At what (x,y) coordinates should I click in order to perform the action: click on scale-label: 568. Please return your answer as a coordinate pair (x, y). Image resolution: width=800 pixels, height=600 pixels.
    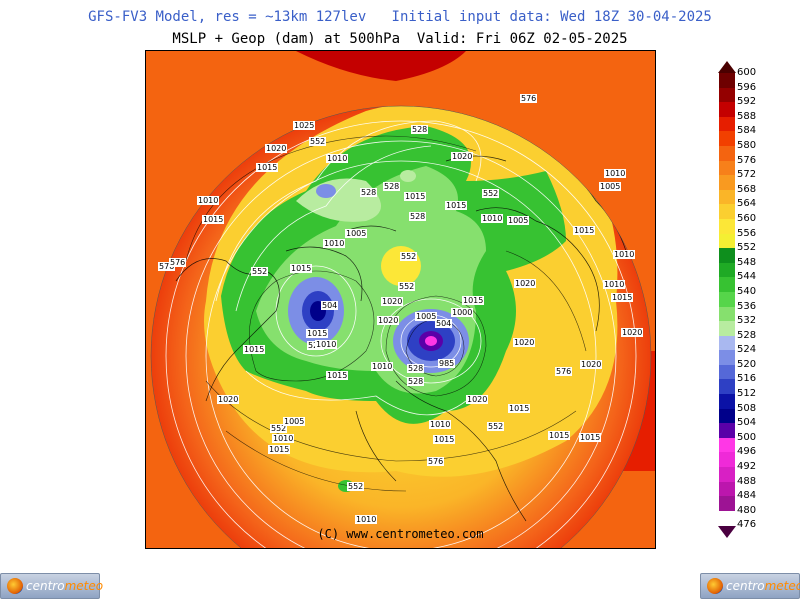
    Looking at the image, I should click on (747, 189).